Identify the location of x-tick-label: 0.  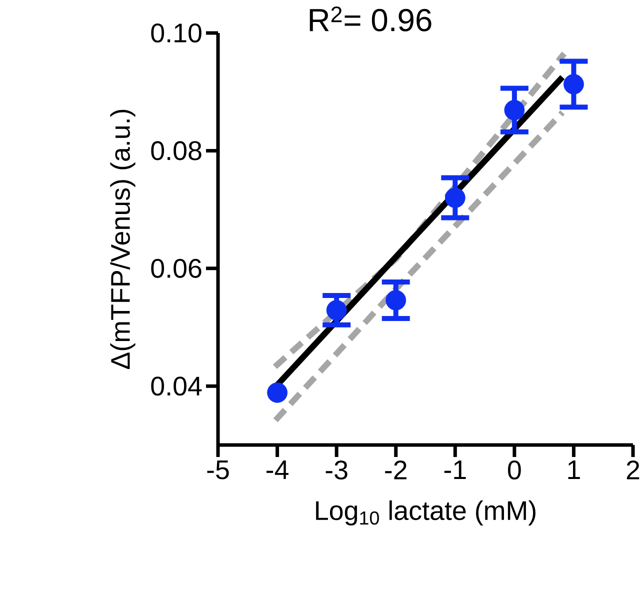
(514, 470).